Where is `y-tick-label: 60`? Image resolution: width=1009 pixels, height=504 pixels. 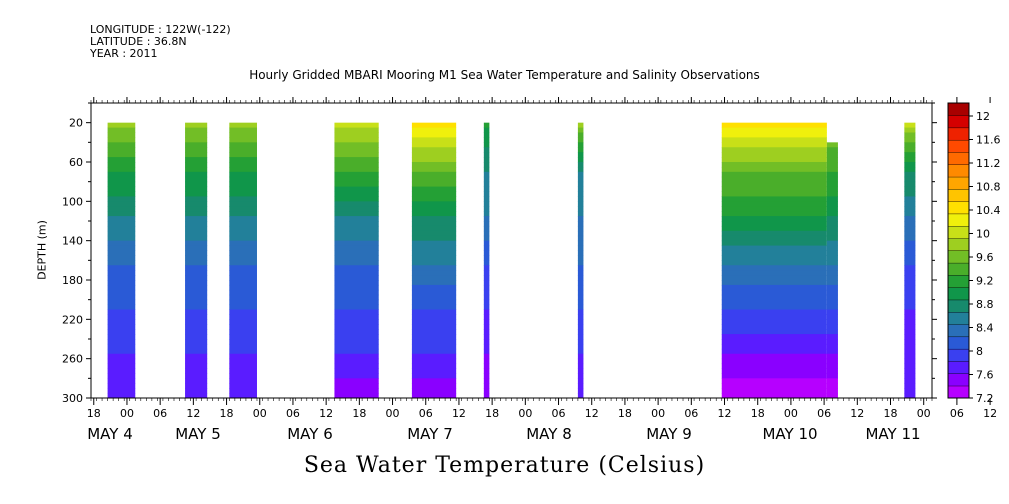
y-tick-label: 60 is located at coordinates (76, 162).